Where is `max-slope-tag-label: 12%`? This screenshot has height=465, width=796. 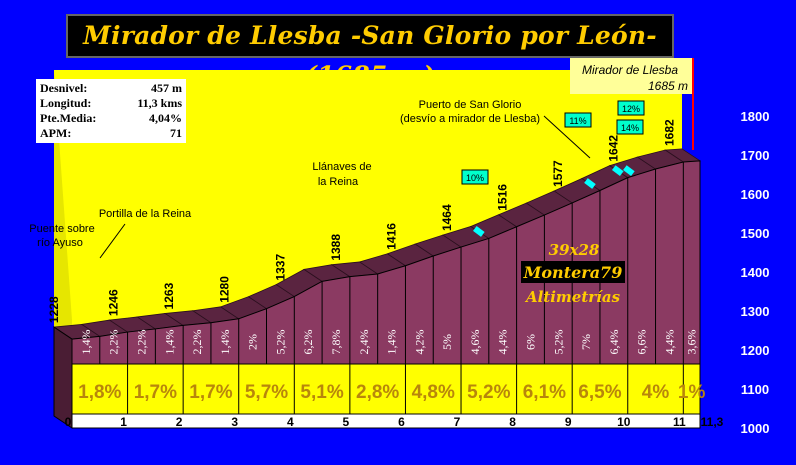
max-slope-tag-label: 12% is located at coordinates (631, 109).